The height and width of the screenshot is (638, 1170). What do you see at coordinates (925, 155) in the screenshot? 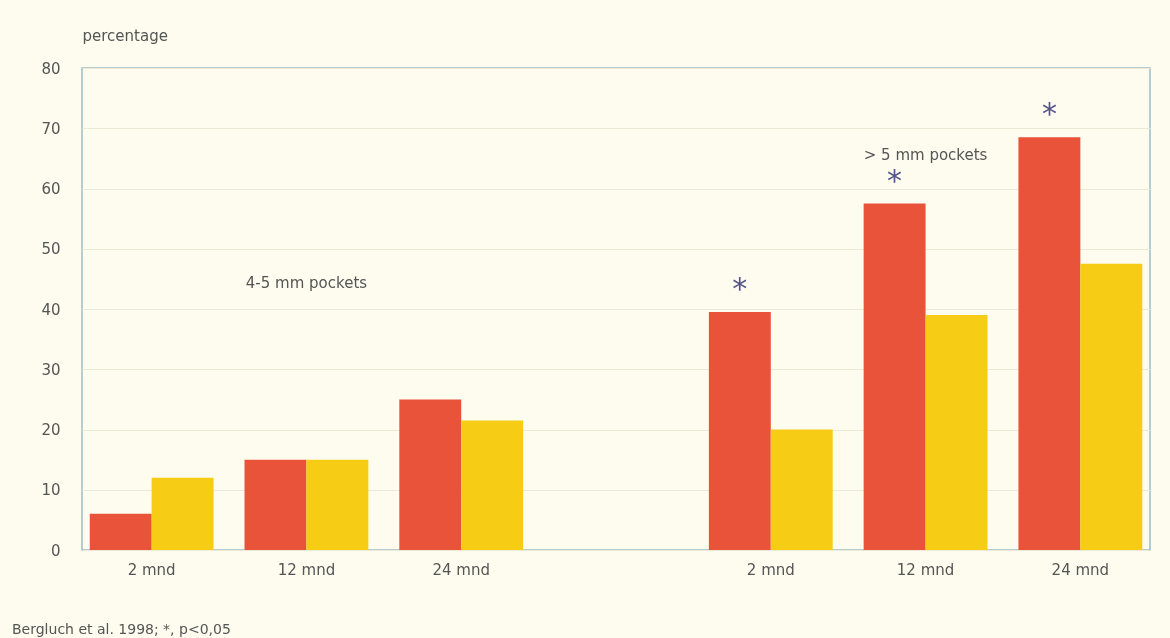
I see `annotation: > 5 mm pockets` at bounding box center [925, 155].